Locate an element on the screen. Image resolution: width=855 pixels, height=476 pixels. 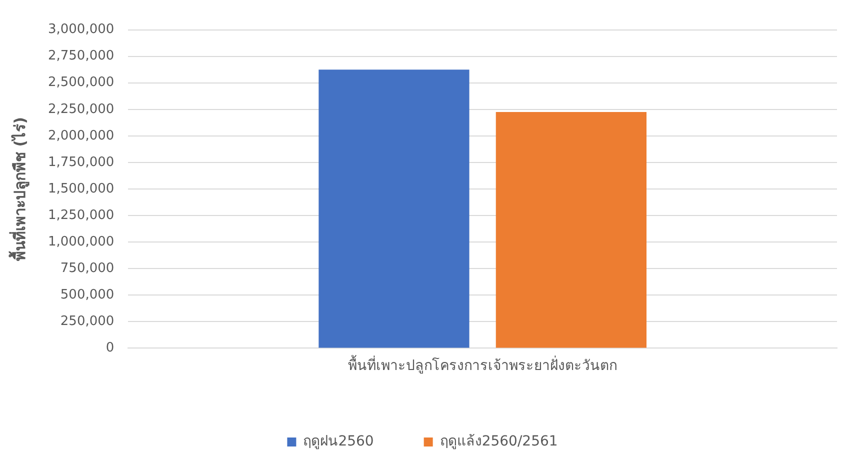
legend-label: ฤดูแล้ง2560/2561 is located at coordinates (499, 442).